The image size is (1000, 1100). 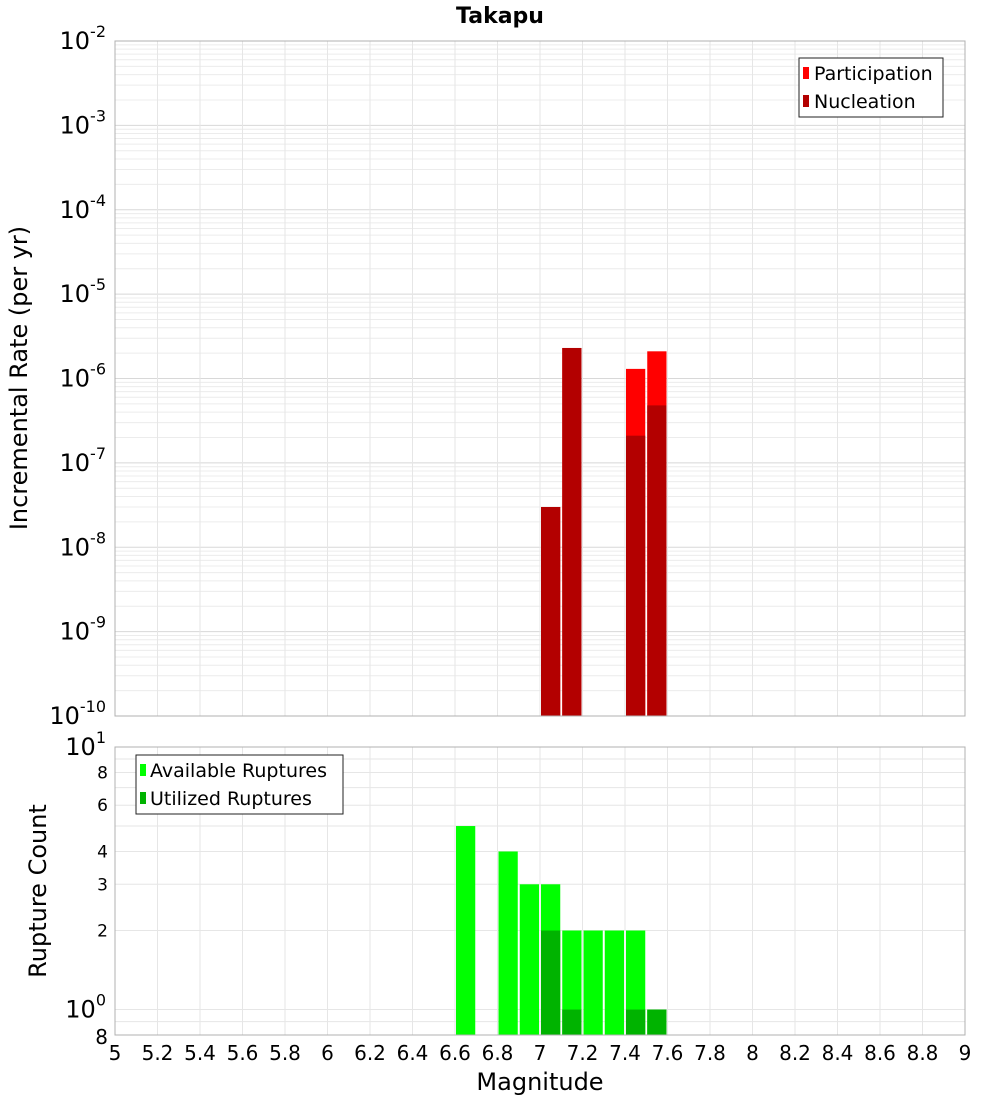 What do you see at coordinates (115, 1053) in the screenshot?
I see `x-tick-label: 5` at bounding box center [115, 1053].